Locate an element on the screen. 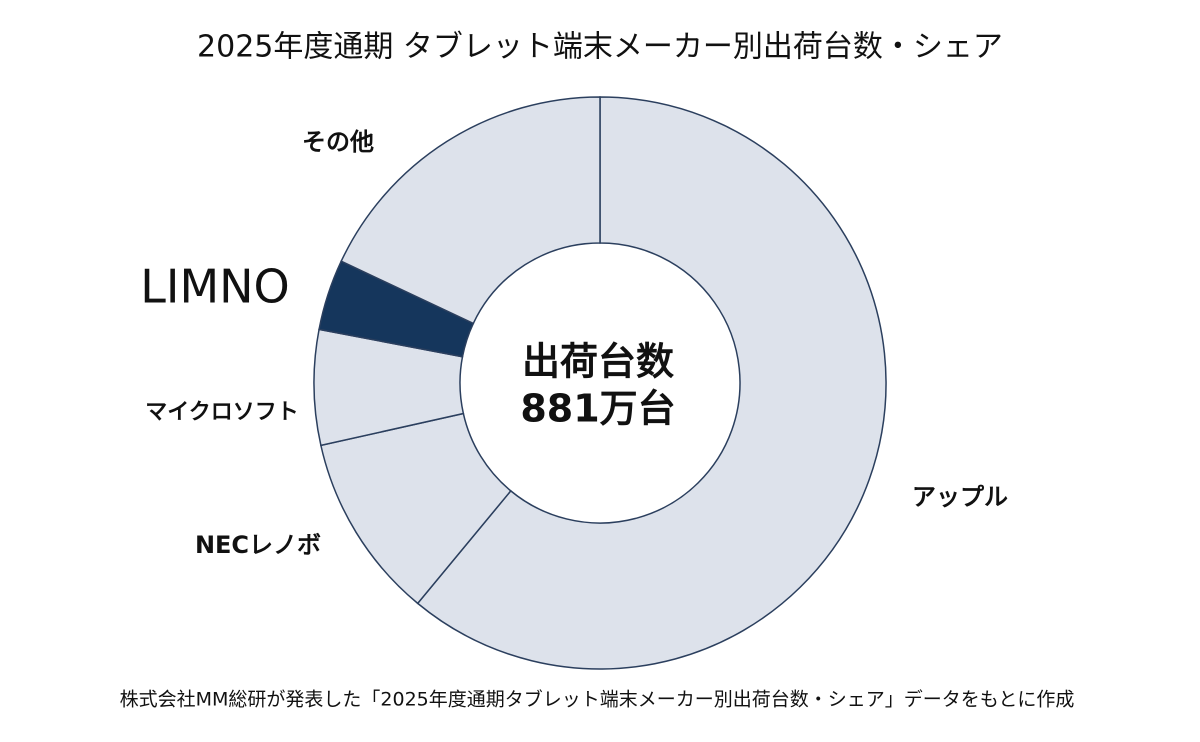 The height and width of the screenshot is (742, 1200). center-label: 881万台 is located at coordinates (597, 409).